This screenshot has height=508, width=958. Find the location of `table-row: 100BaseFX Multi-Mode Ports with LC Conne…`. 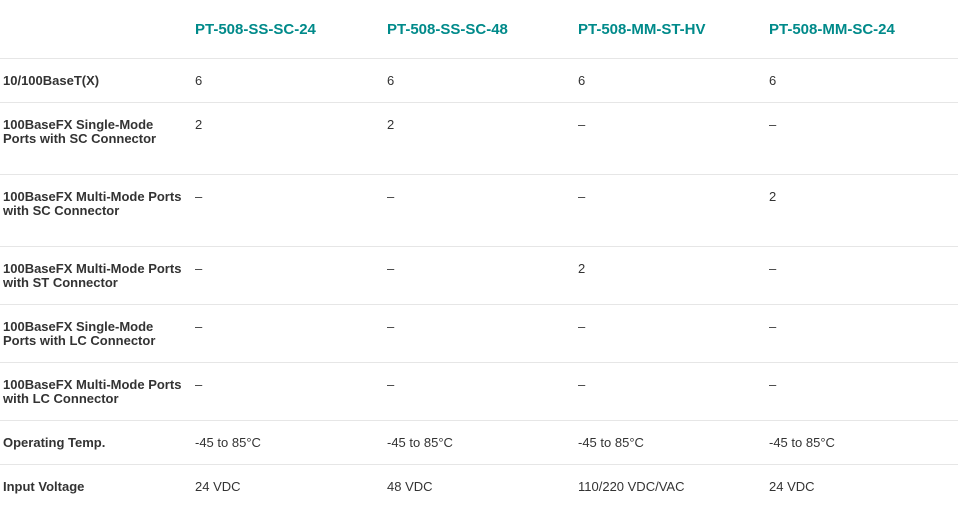

table-row: 100BaseFX Multi-Mode Ports with LC Conne… is located at coordinates (479, 392).